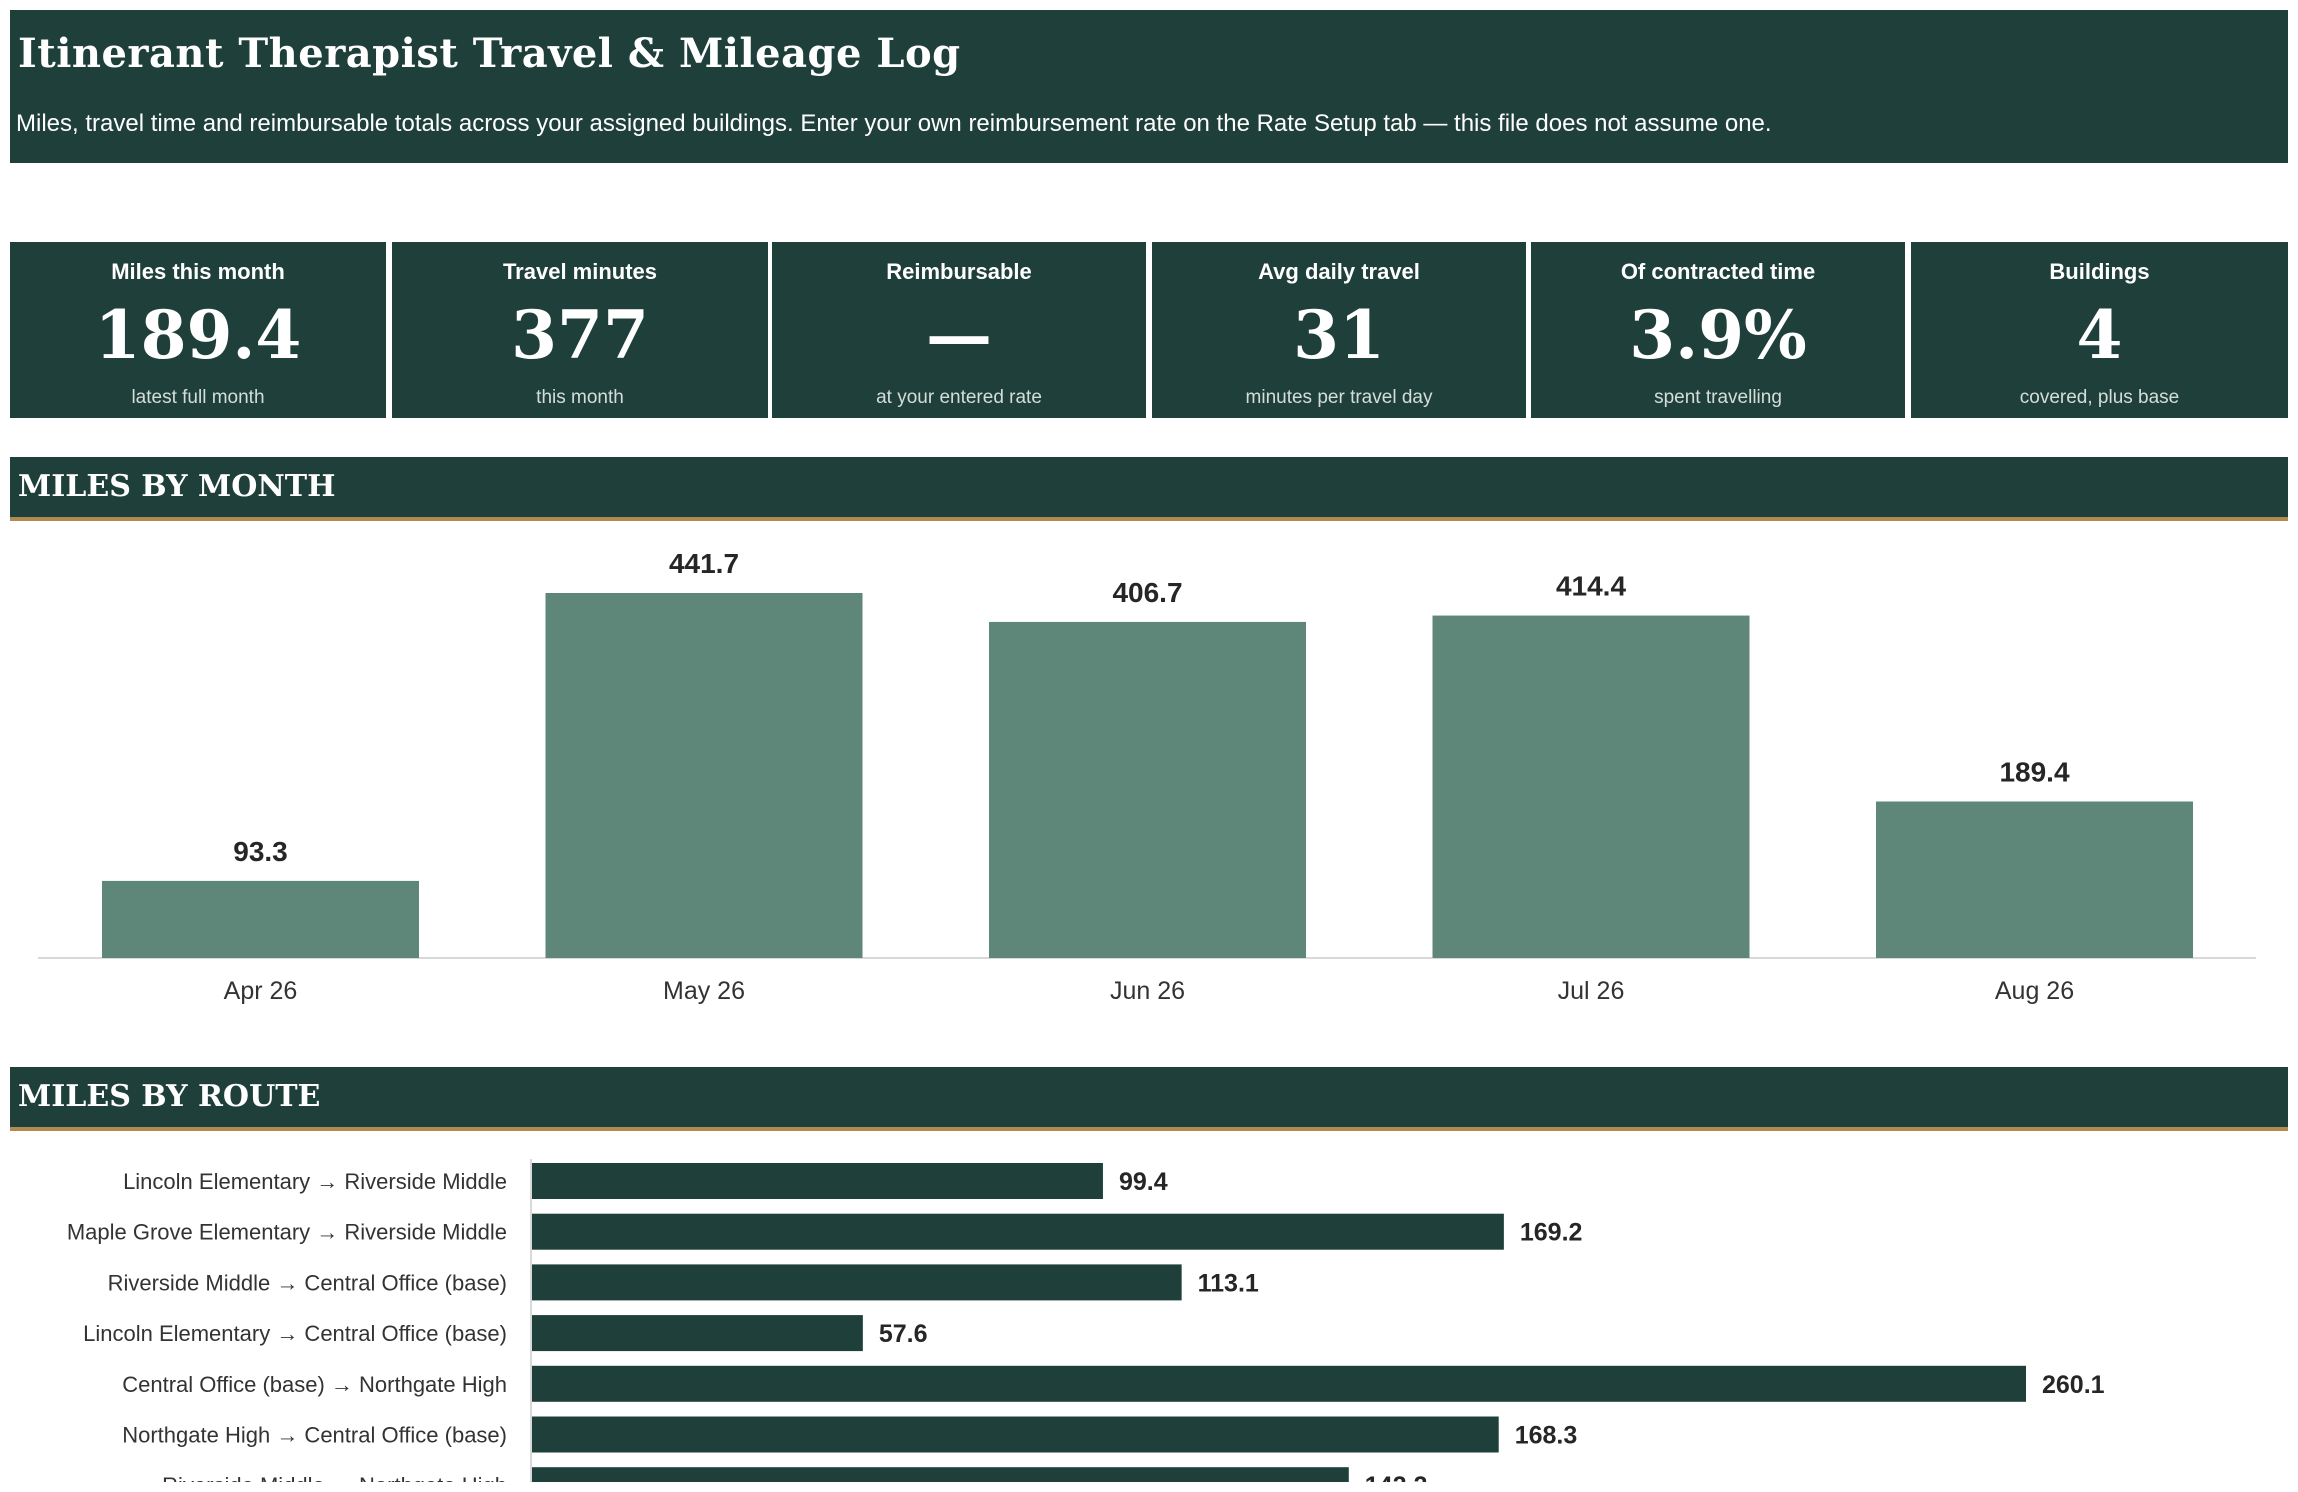  Describe the element at coordinates (307, 1282) in the screenshot. I see `y-tick-label: Riverside Middle → Central Office (base)` at that location.